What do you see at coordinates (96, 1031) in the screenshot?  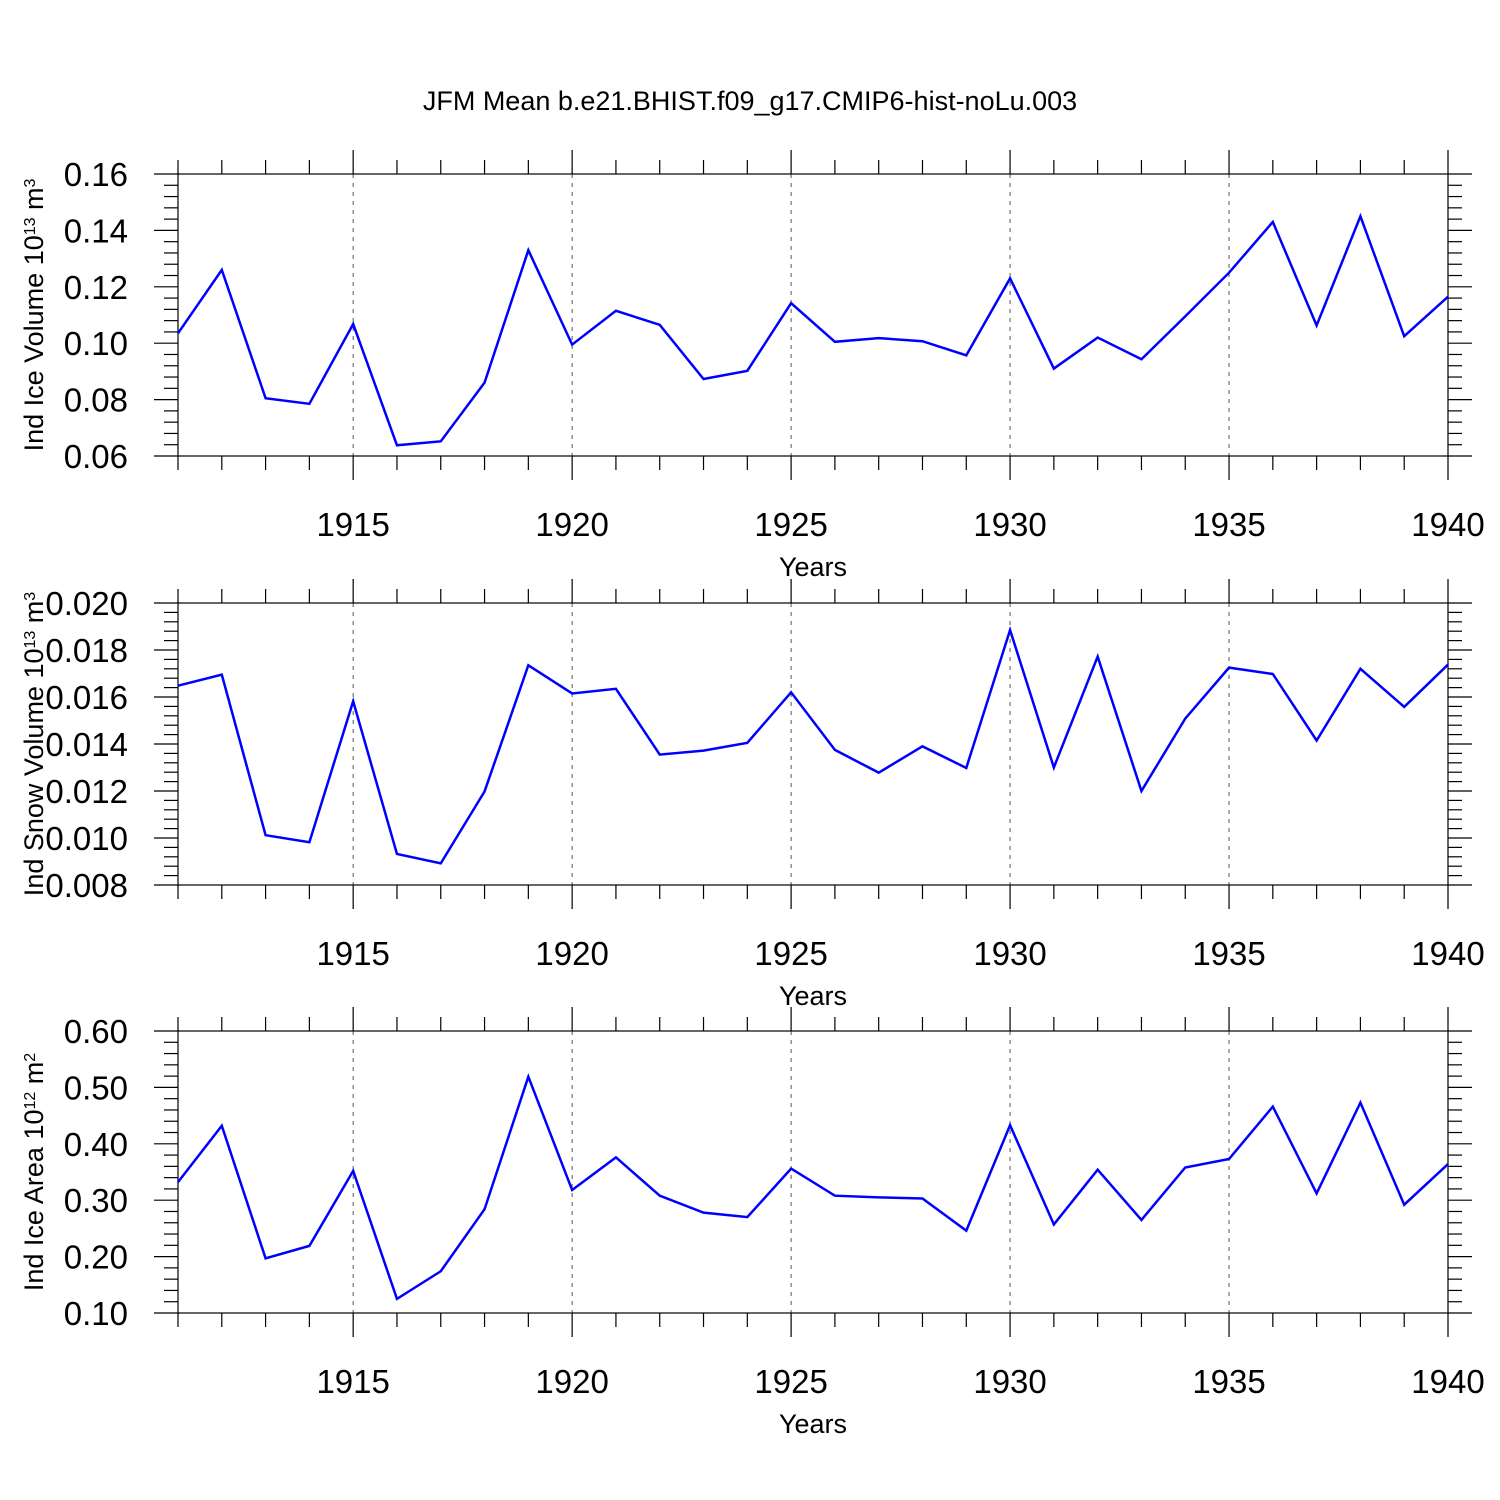 I see `y-tick-label: 0.60` at bounding box center [96, 1031].